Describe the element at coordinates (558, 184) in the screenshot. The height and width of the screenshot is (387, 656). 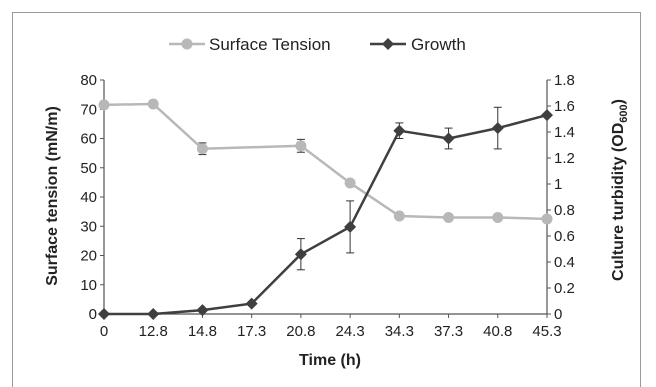
I see `y-right-tick-label: 1` at that location.